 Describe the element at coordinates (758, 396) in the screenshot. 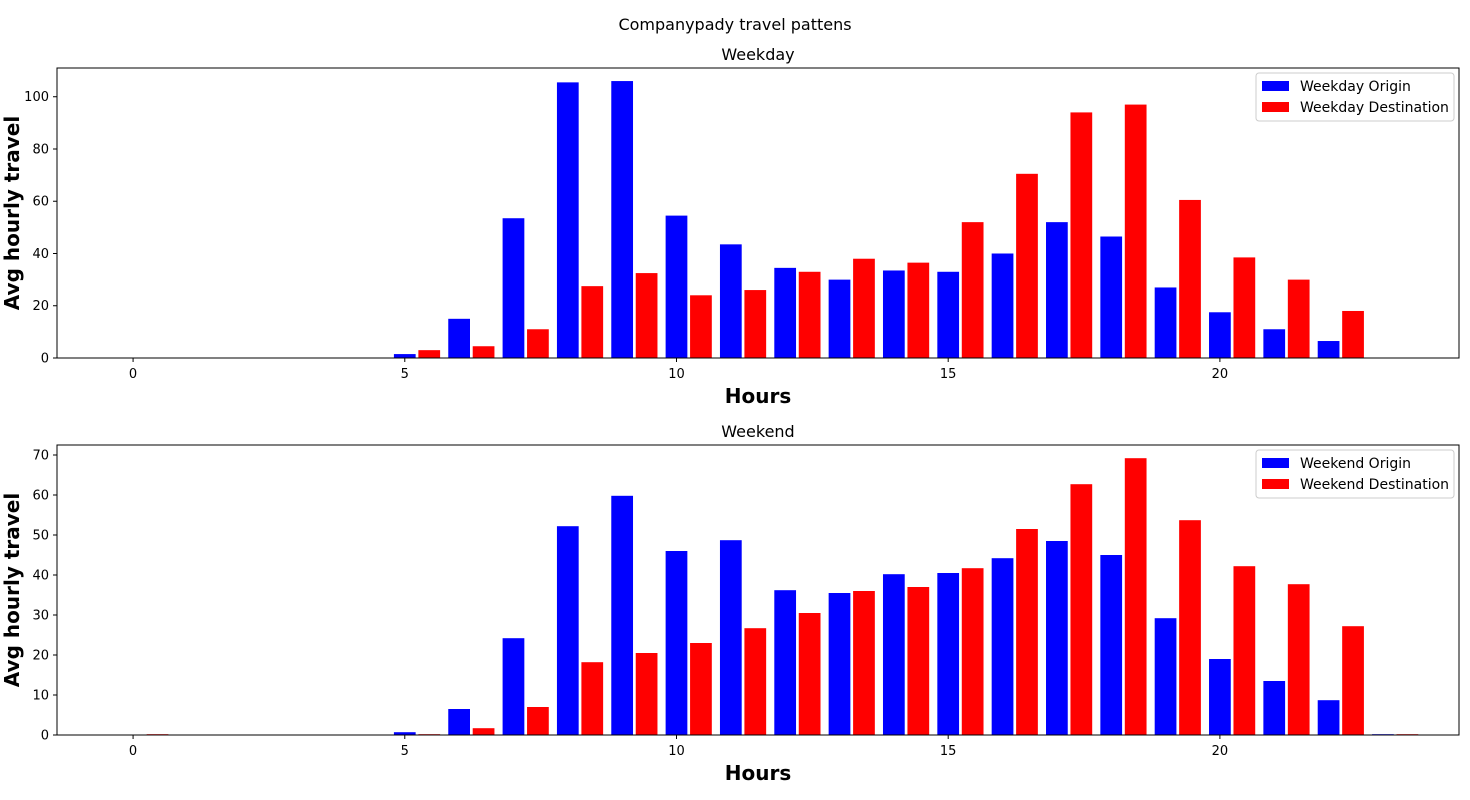

I see `weekday-xlabel: Hours` at that location.